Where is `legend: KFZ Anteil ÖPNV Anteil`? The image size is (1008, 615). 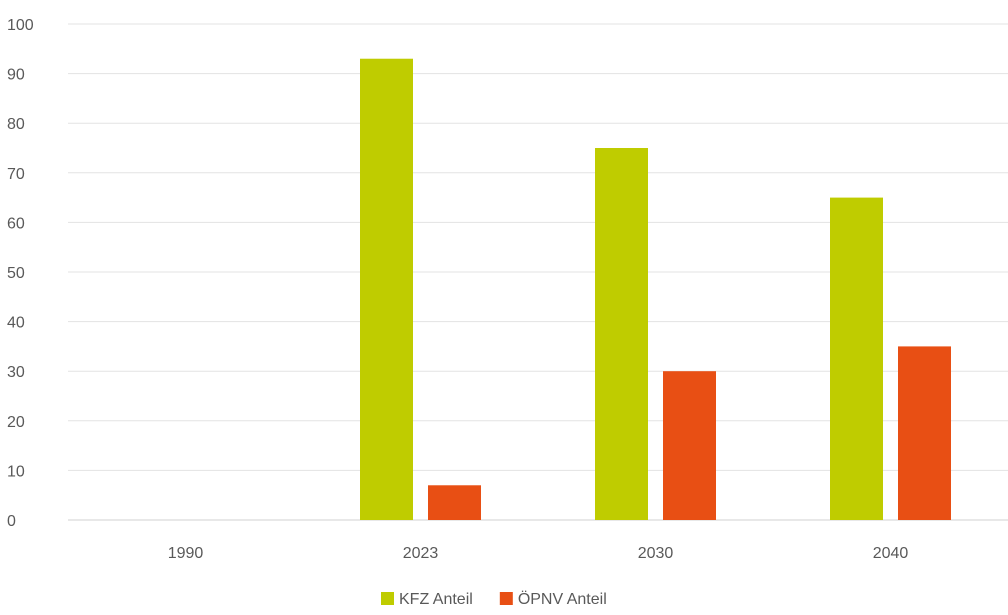 legend: KFZ Anteil ÖPNV Anteil is located at coordinates (494, 599).